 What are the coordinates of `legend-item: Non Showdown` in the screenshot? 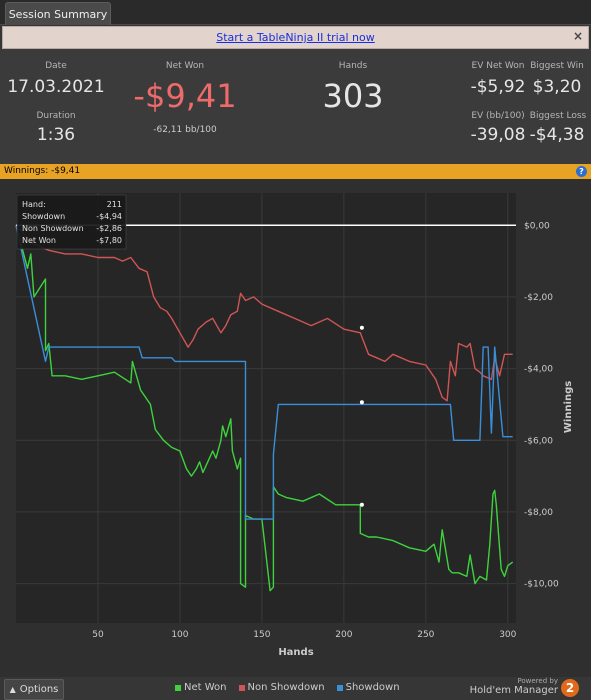 It's located at (281, 687).